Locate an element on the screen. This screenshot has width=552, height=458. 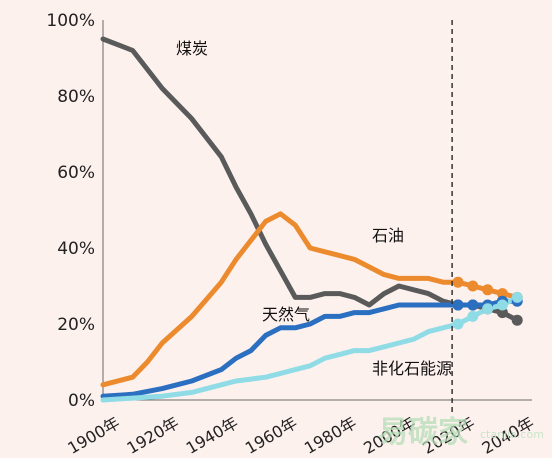
series-label-nonfossil: 非化石能源 is located at coordinates (412, 368).